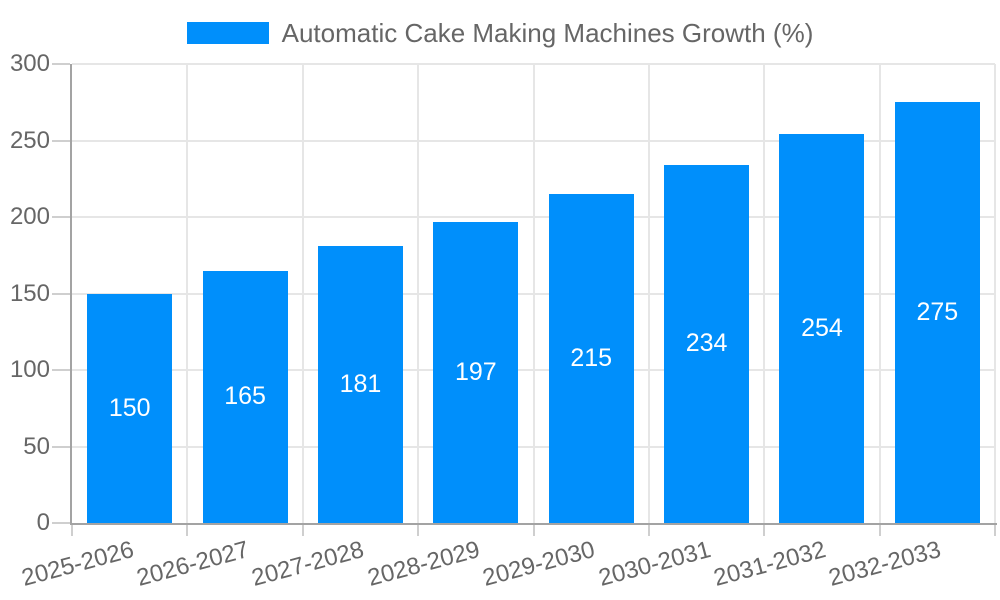  I want to click on bar-value-label: 254, so click(822, 328).